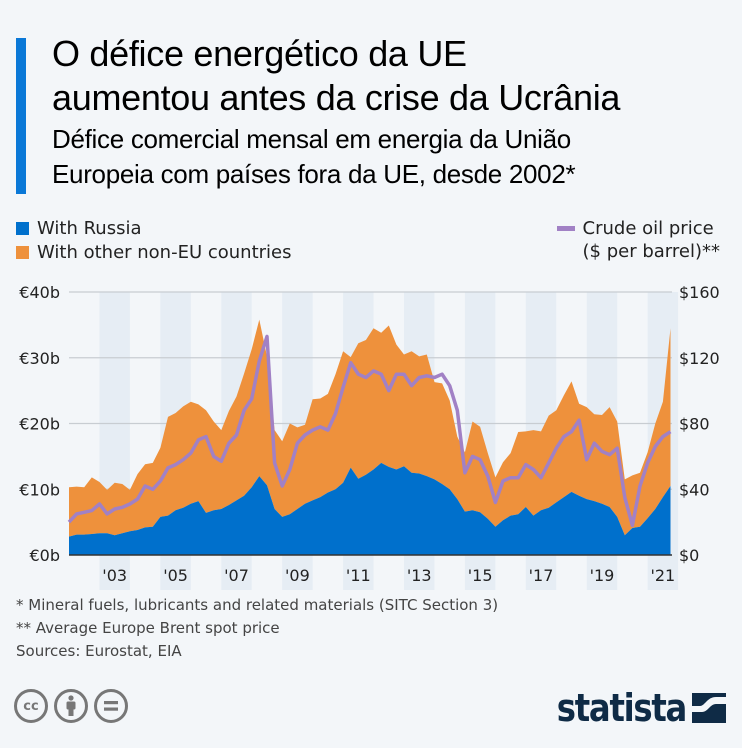 This screenshot has width=742, height=748. I want to click on x-tick-label: '03, so click(114, 575).